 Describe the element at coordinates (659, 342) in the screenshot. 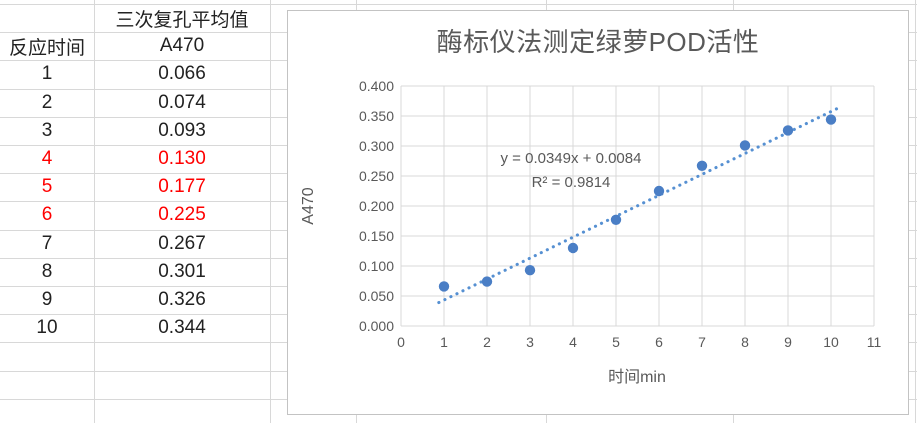

I see `x-tick-label: 6` at that location.